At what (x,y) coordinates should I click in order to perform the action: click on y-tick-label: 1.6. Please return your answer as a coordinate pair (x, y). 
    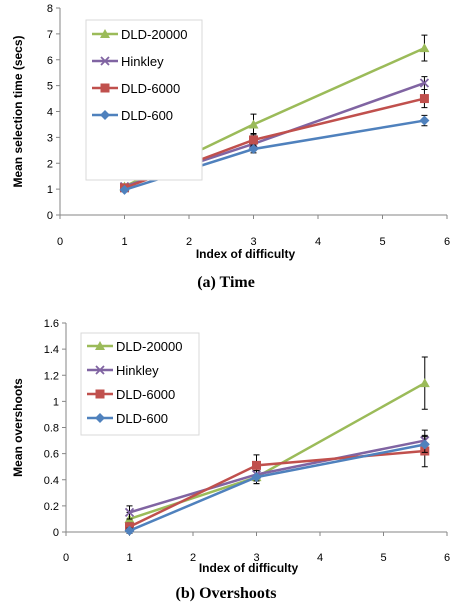
    Looking at the image, I should click on (51, 324).